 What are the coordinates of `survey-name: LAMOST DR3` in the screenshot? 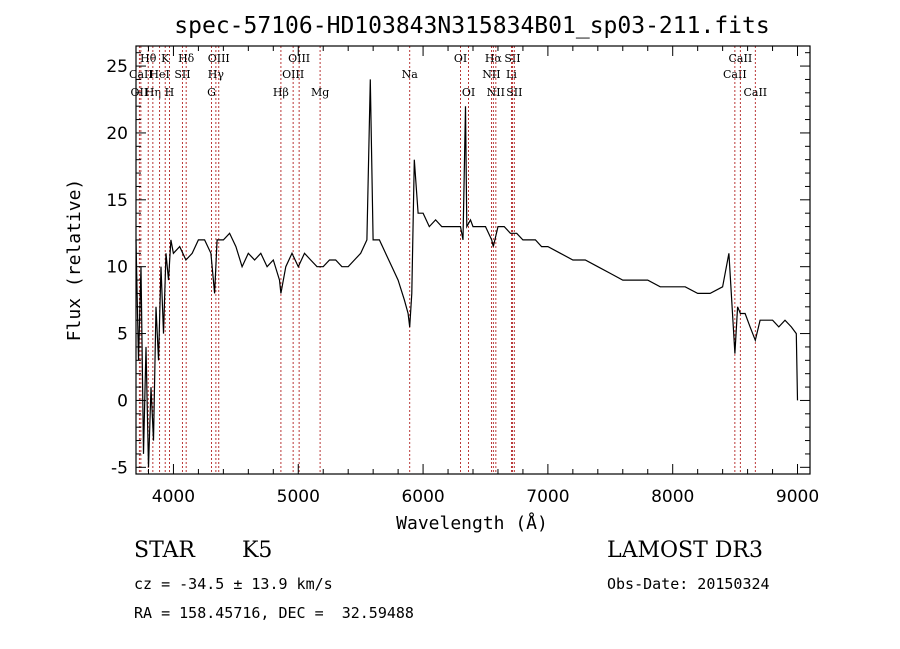 It's located at (685, 550).